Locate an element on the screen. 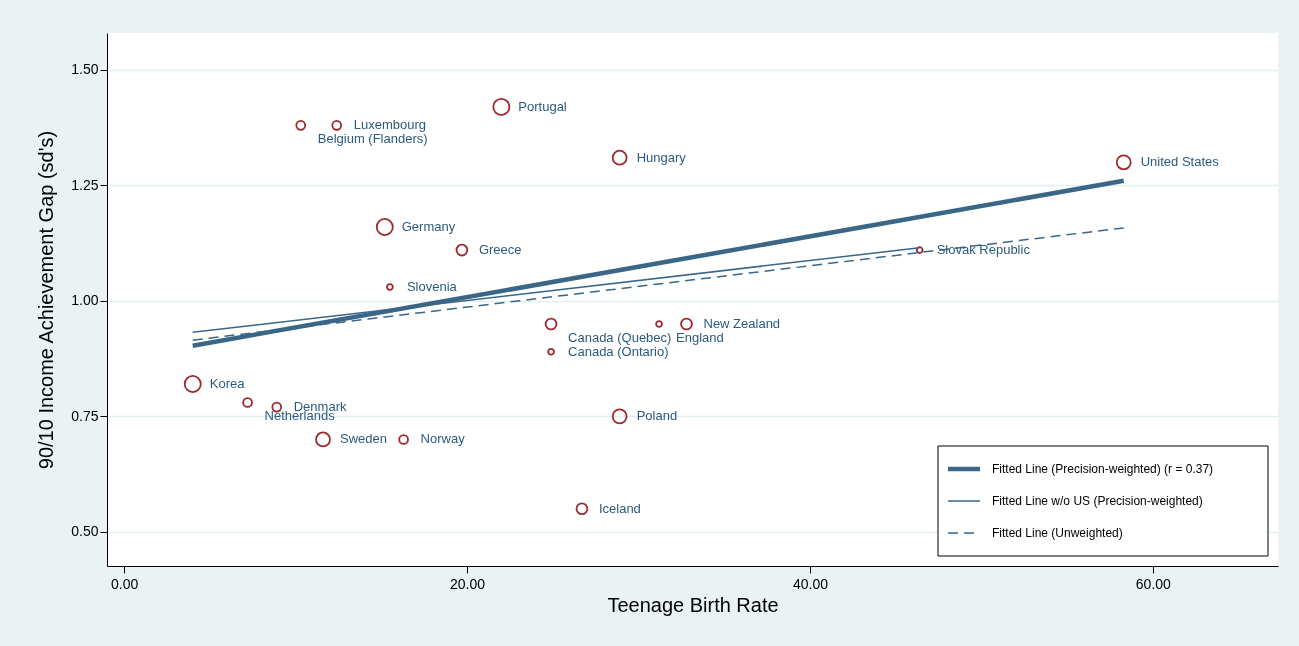 The height and width of the screenshot is (646, 1299). annotation: Germany is located at coordinates (428, 226).